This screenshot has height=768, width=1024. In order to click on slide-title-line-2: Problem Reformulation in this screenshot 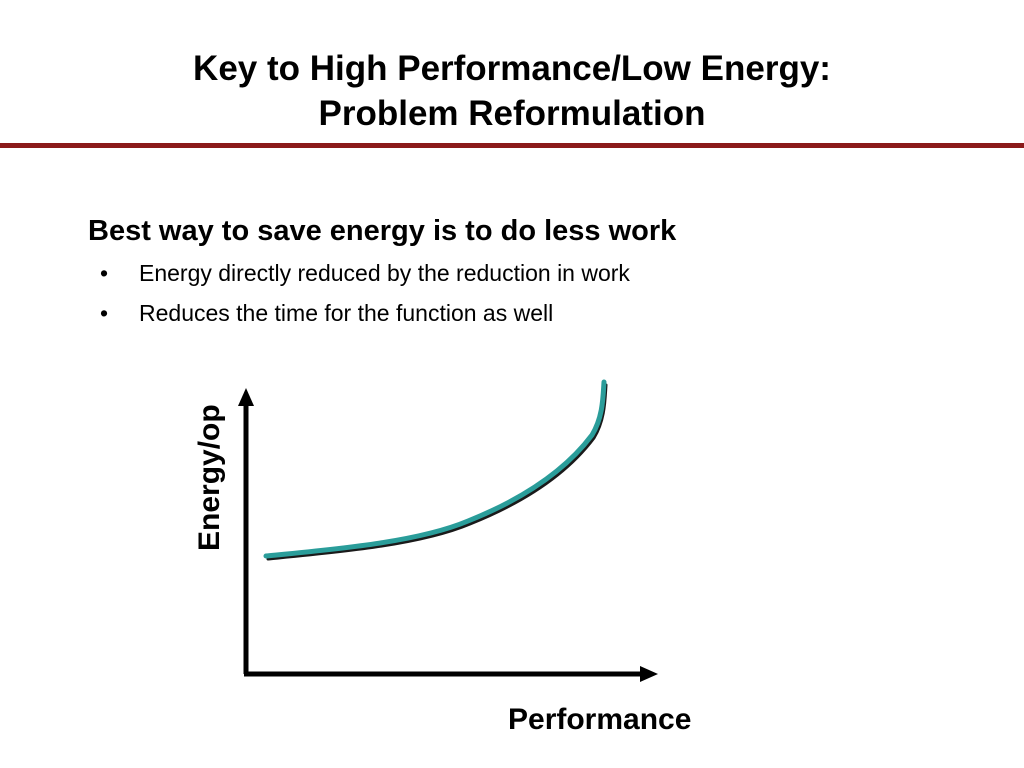, I will do `click(512, 113)`.